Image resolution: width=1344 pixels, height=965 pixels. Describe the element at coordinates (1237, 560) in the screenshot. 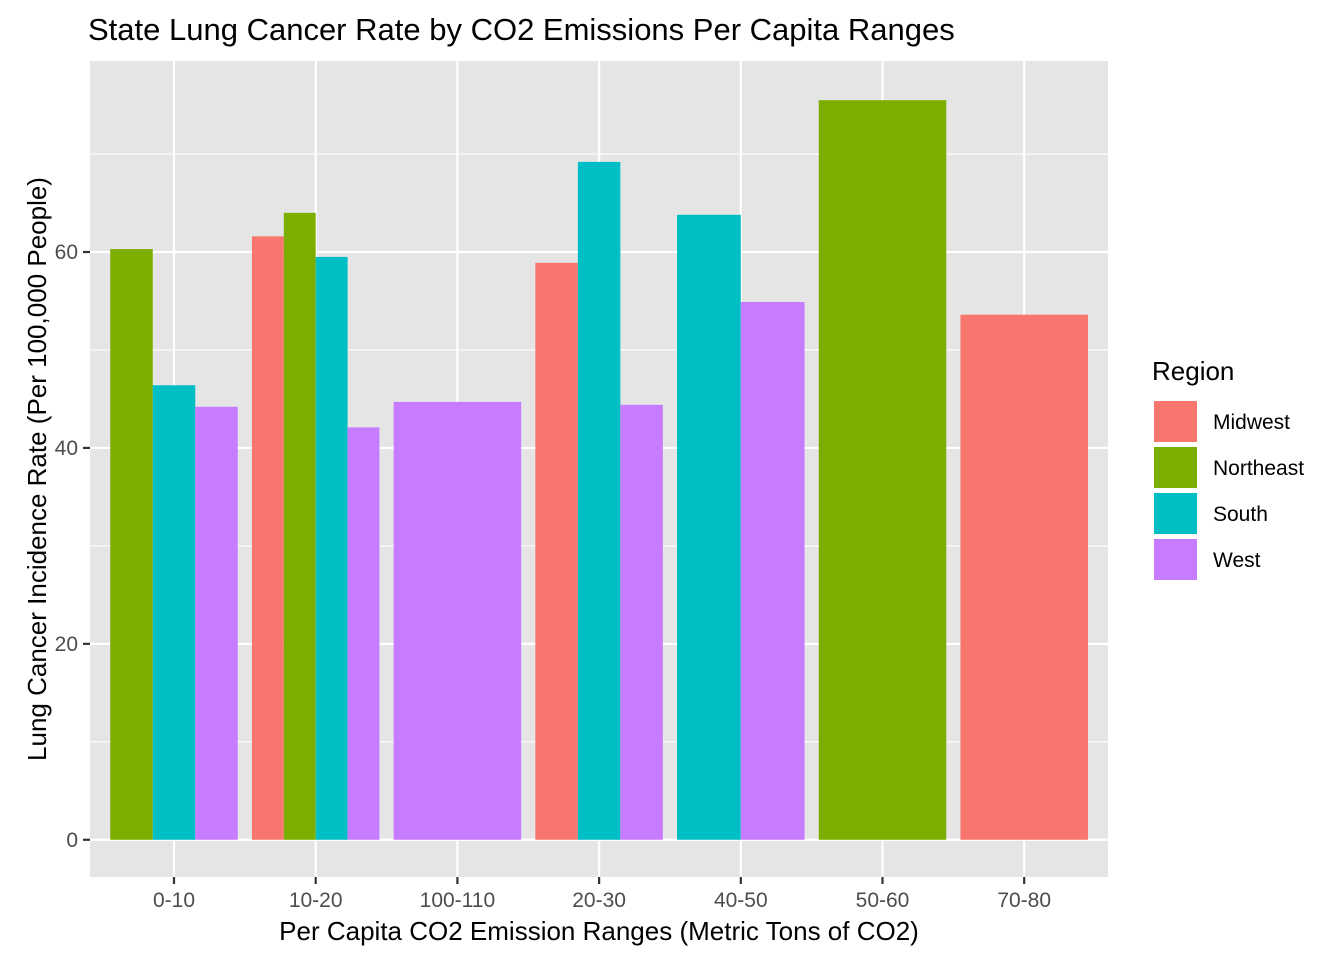

I see `legend-label-west: West` at that location.